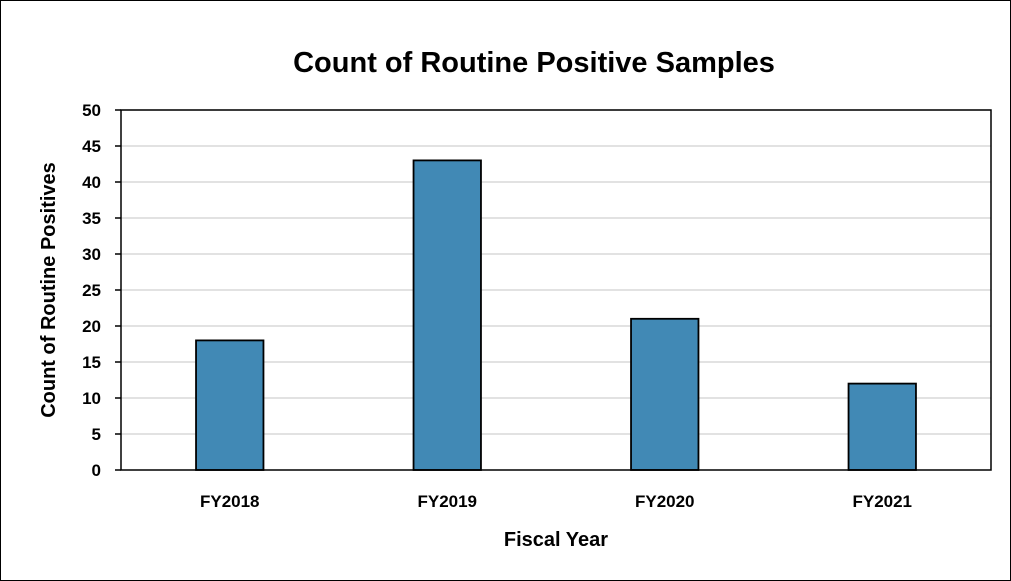 This screenshot has height=581, width=1011. I want to click on y-tick-label: 20, so click(91, 326).